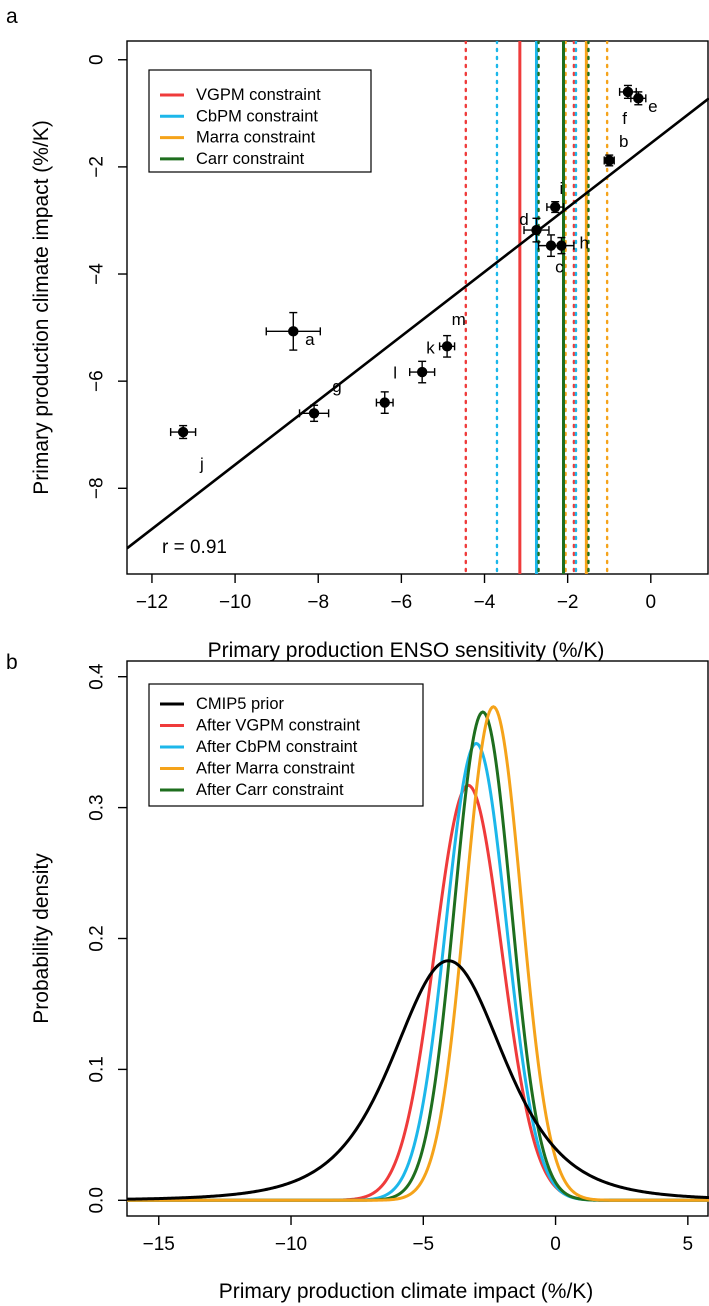 This screenshot has height=1306, width=709. I want to click on y-tick-label-b: 0.1, so click(97, 1069).